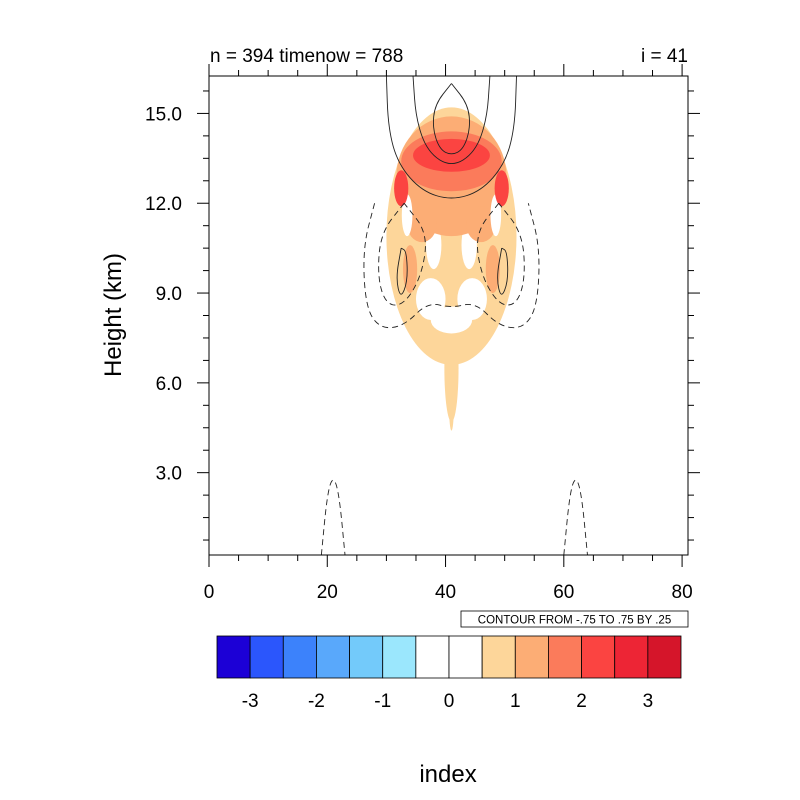 The image size is (800, 800). I want to click on x-tick-label: 80, so click(682, 592).